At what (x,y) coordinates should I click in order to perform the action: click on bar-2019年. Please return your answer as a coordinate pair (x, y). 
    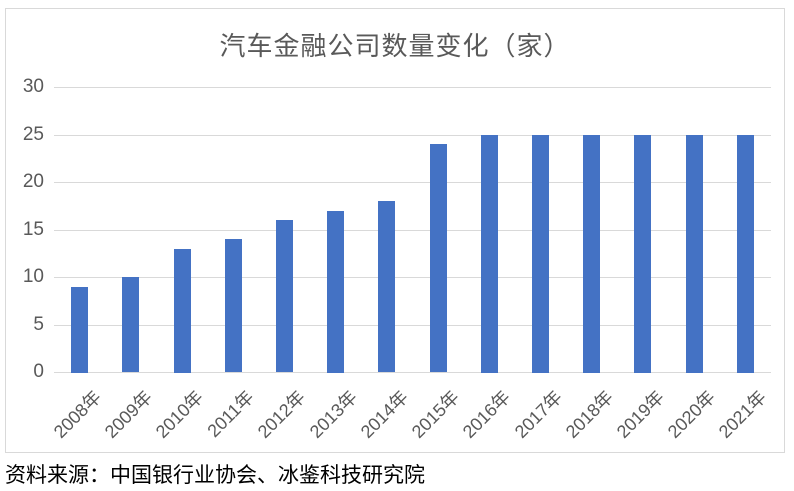
    Looking at the image, I should click on (642, 254).